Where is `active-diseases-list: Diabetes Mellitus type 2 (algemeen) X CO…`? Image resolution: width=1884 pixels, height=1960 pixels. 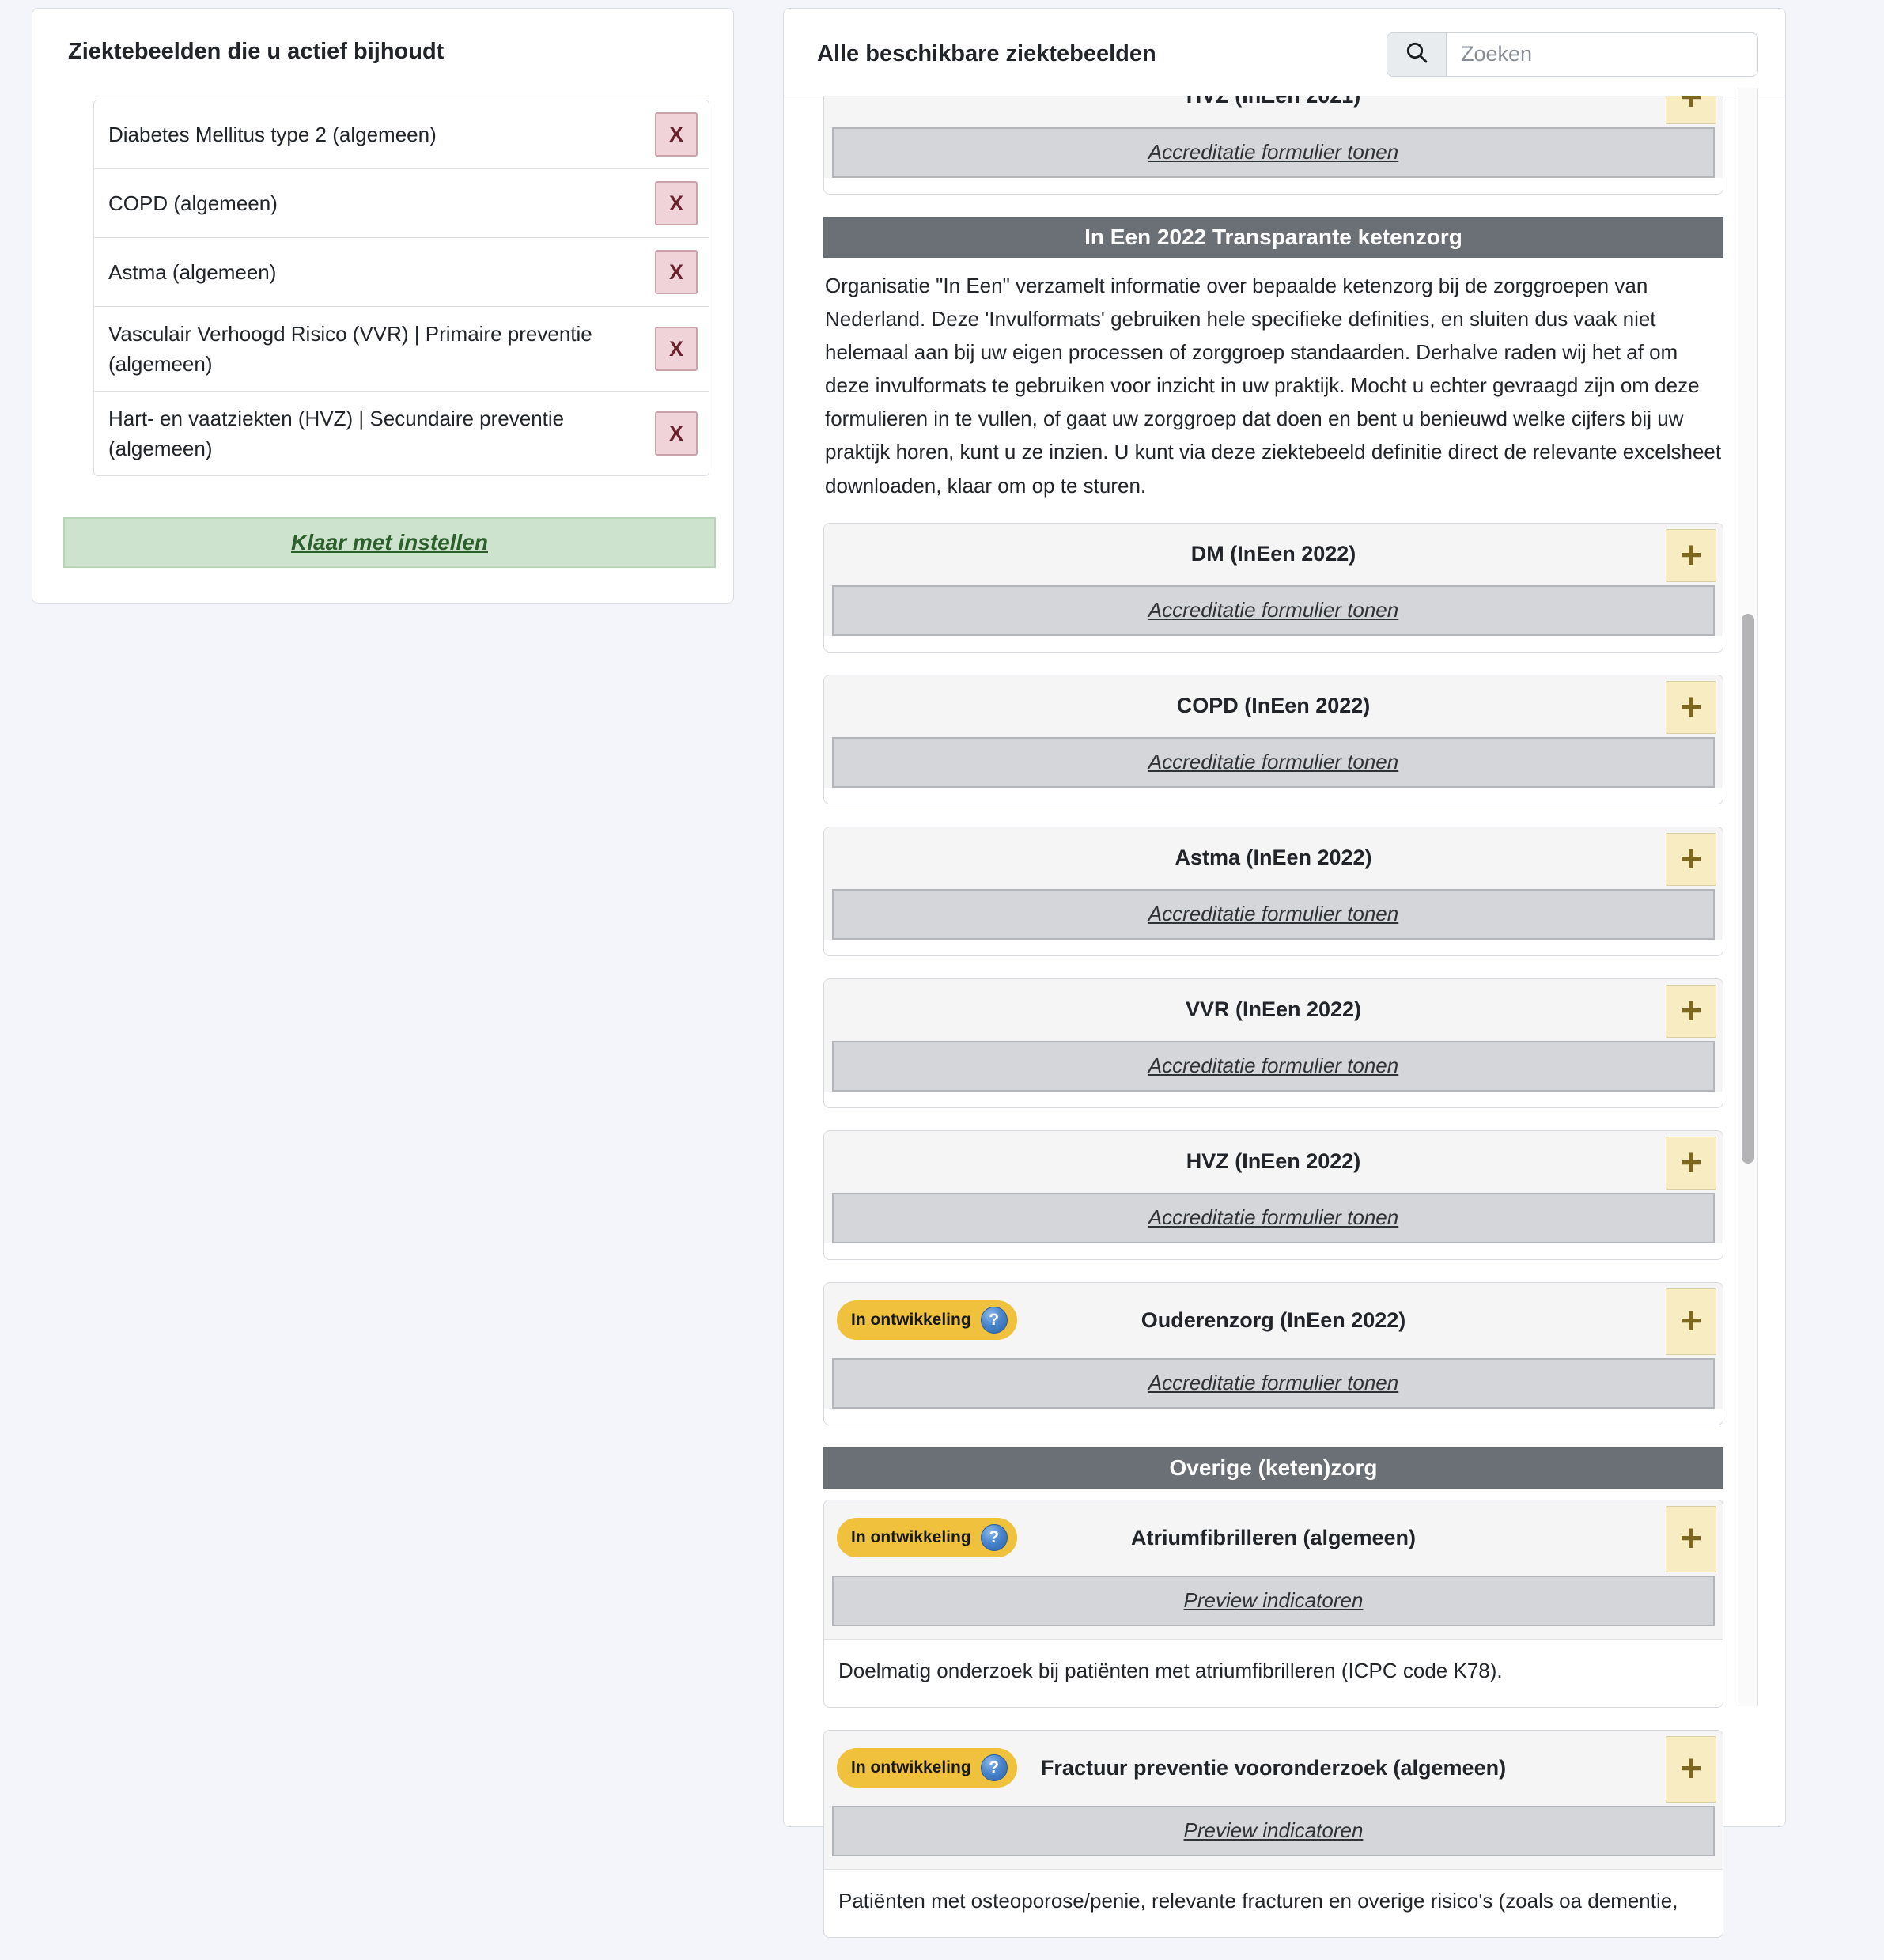
active-diseases-list: Diabetes Mellitus type 2 (algemeen) X CO… is located at coordinates (401, 288).